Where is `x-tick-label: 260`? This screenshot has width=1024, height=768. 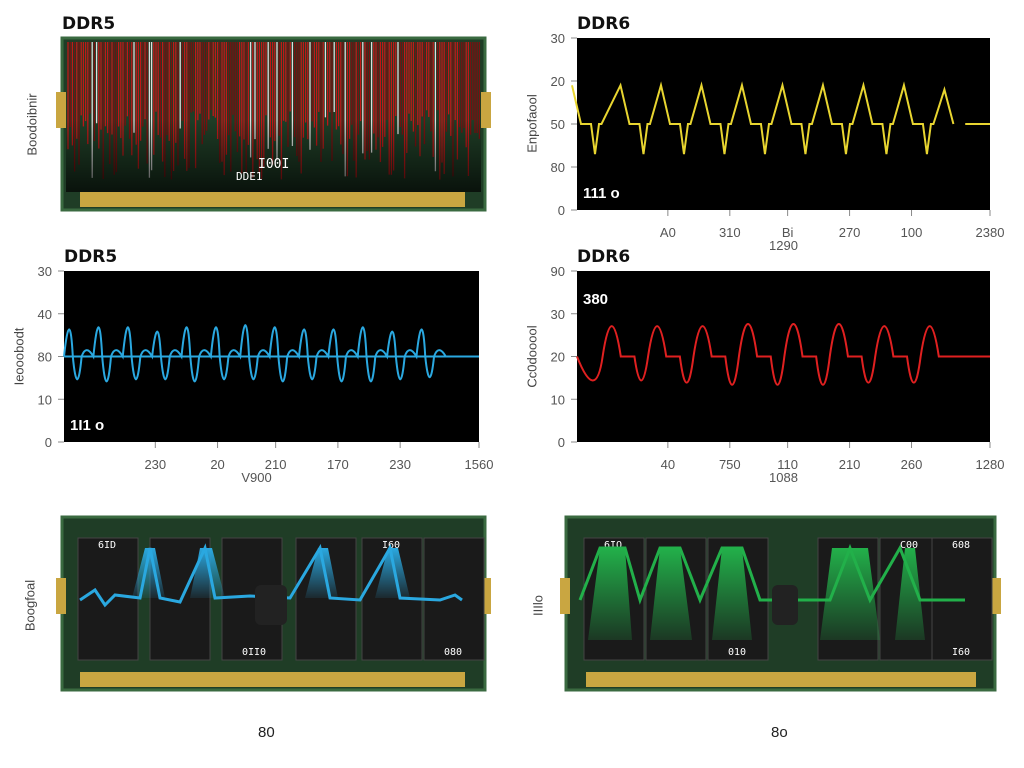
x-tick-label: 260 is located at coordinates (912, 464).